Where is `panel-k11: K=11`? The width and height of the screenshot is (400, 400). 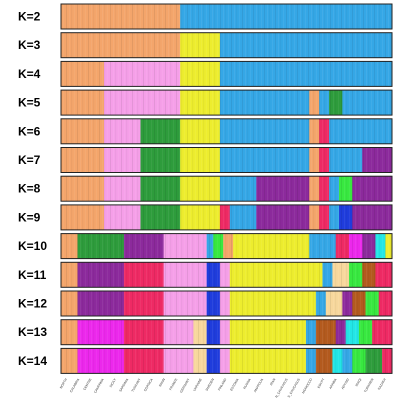
panel-k11: K=11 is located at coordinates (205, 274).